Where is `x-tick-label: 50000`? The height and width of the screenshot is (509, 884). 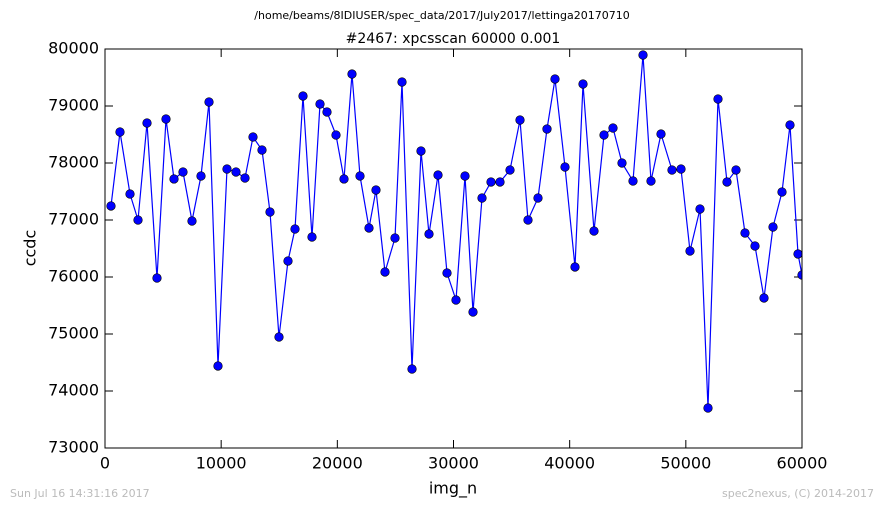 x-tick-label: 50000 is located at coordinates (685, 463).